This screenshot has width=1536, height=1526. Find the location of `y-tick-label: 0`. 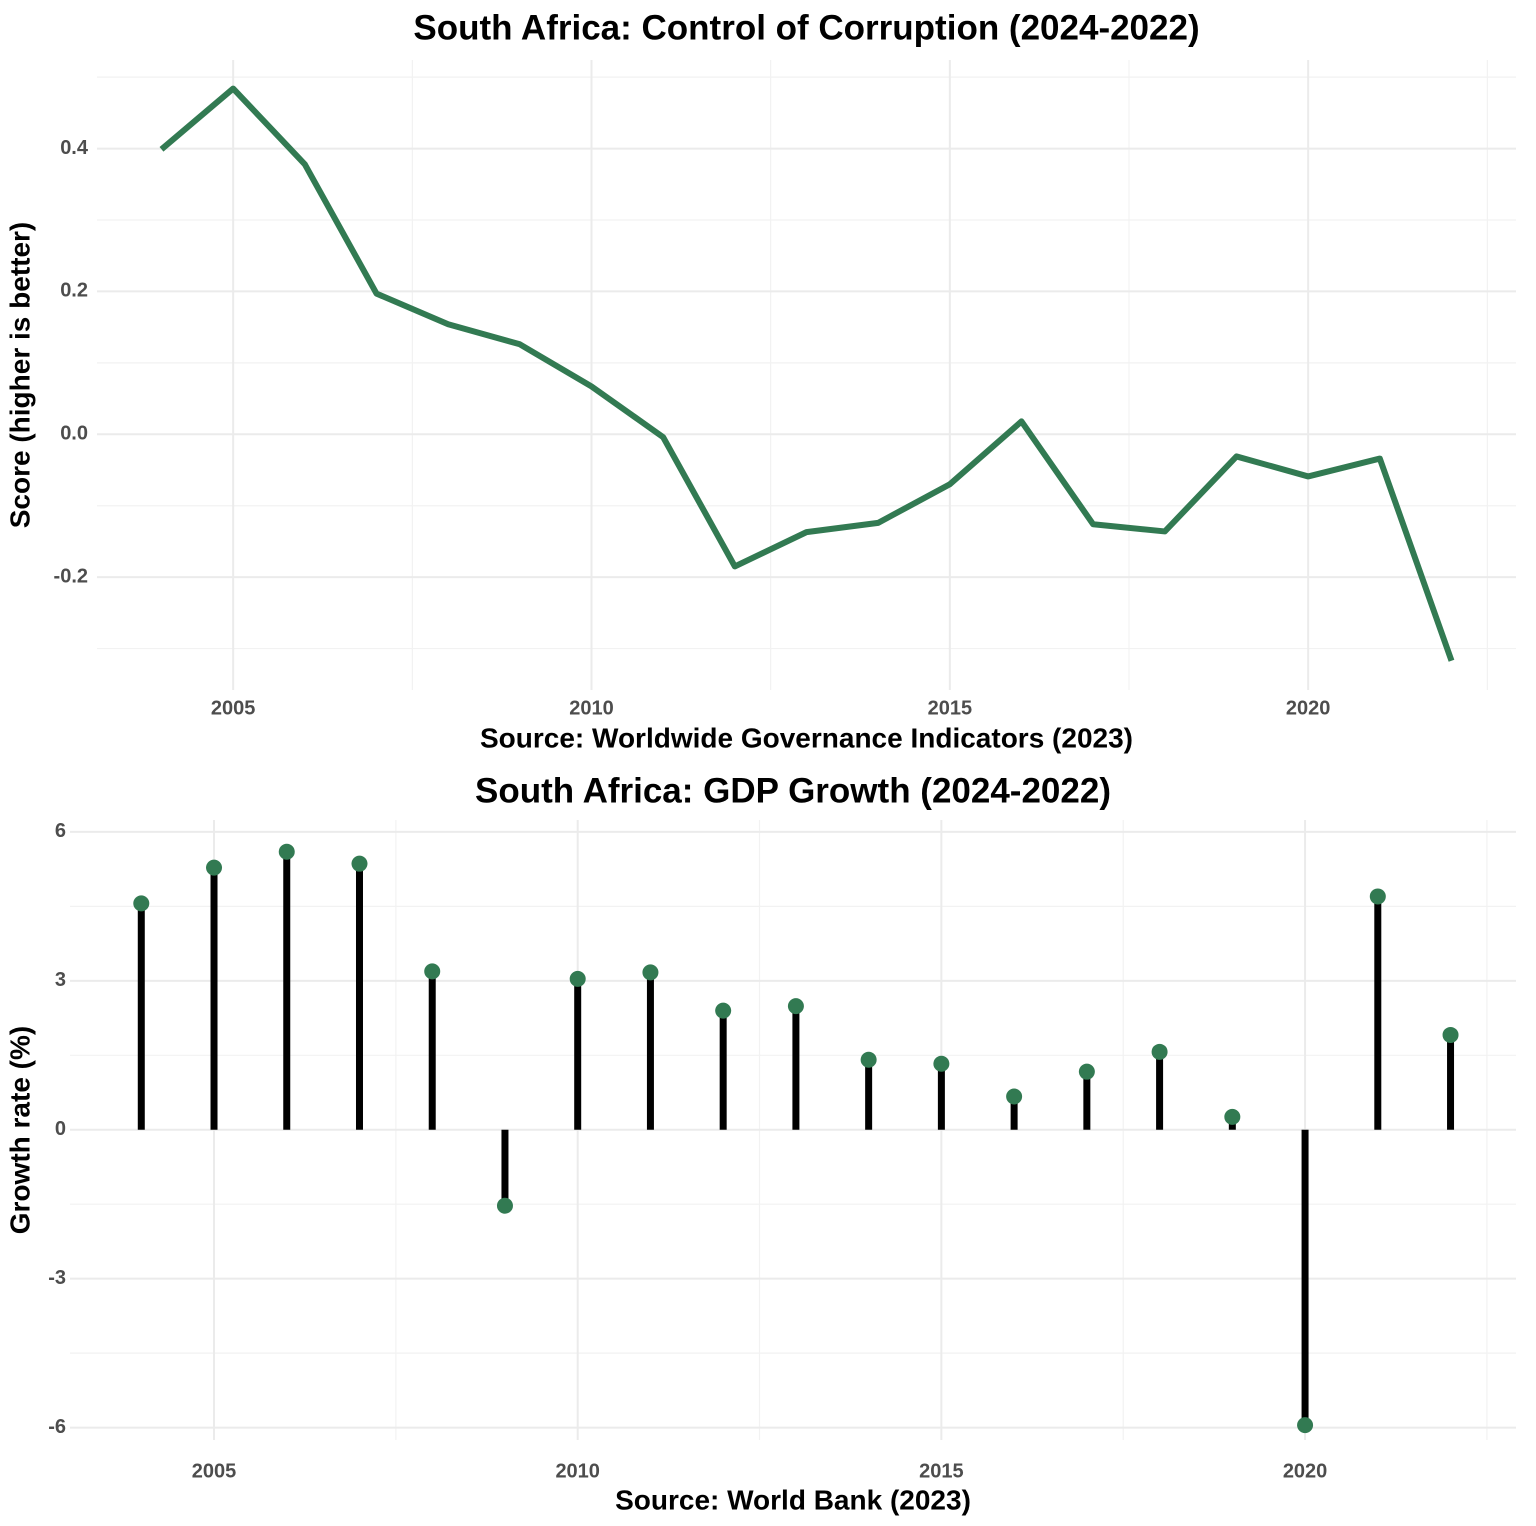

y-tick-label: 0 is located at coordinates (60, 1129).